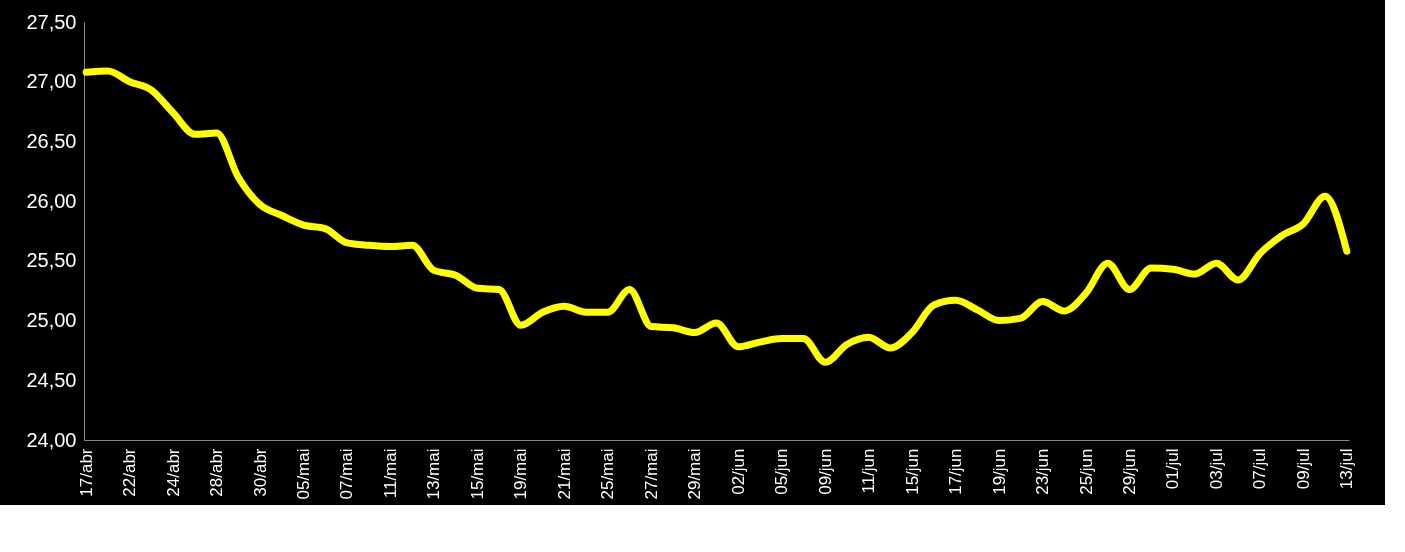 The height and width of the screenshot is (552, 1405). I want to click on x-tick-label: 24/abr, so click(173, 472).